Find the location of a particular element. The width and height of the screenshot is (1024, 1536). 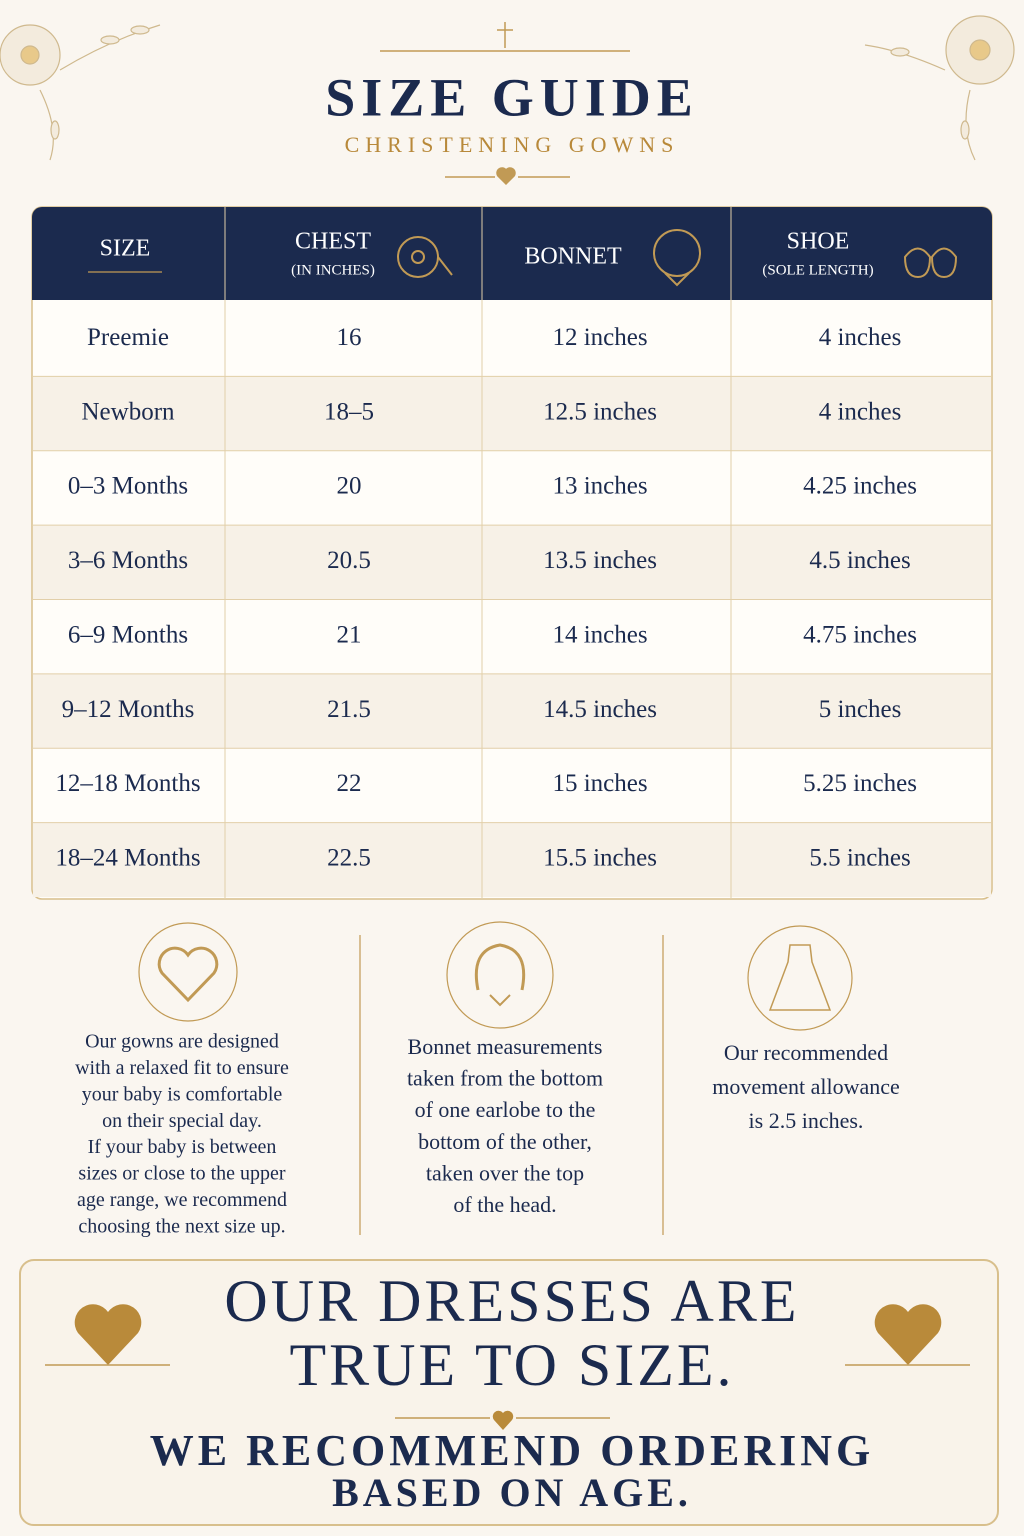

banner-rules is located at coordinates (507, 1391).